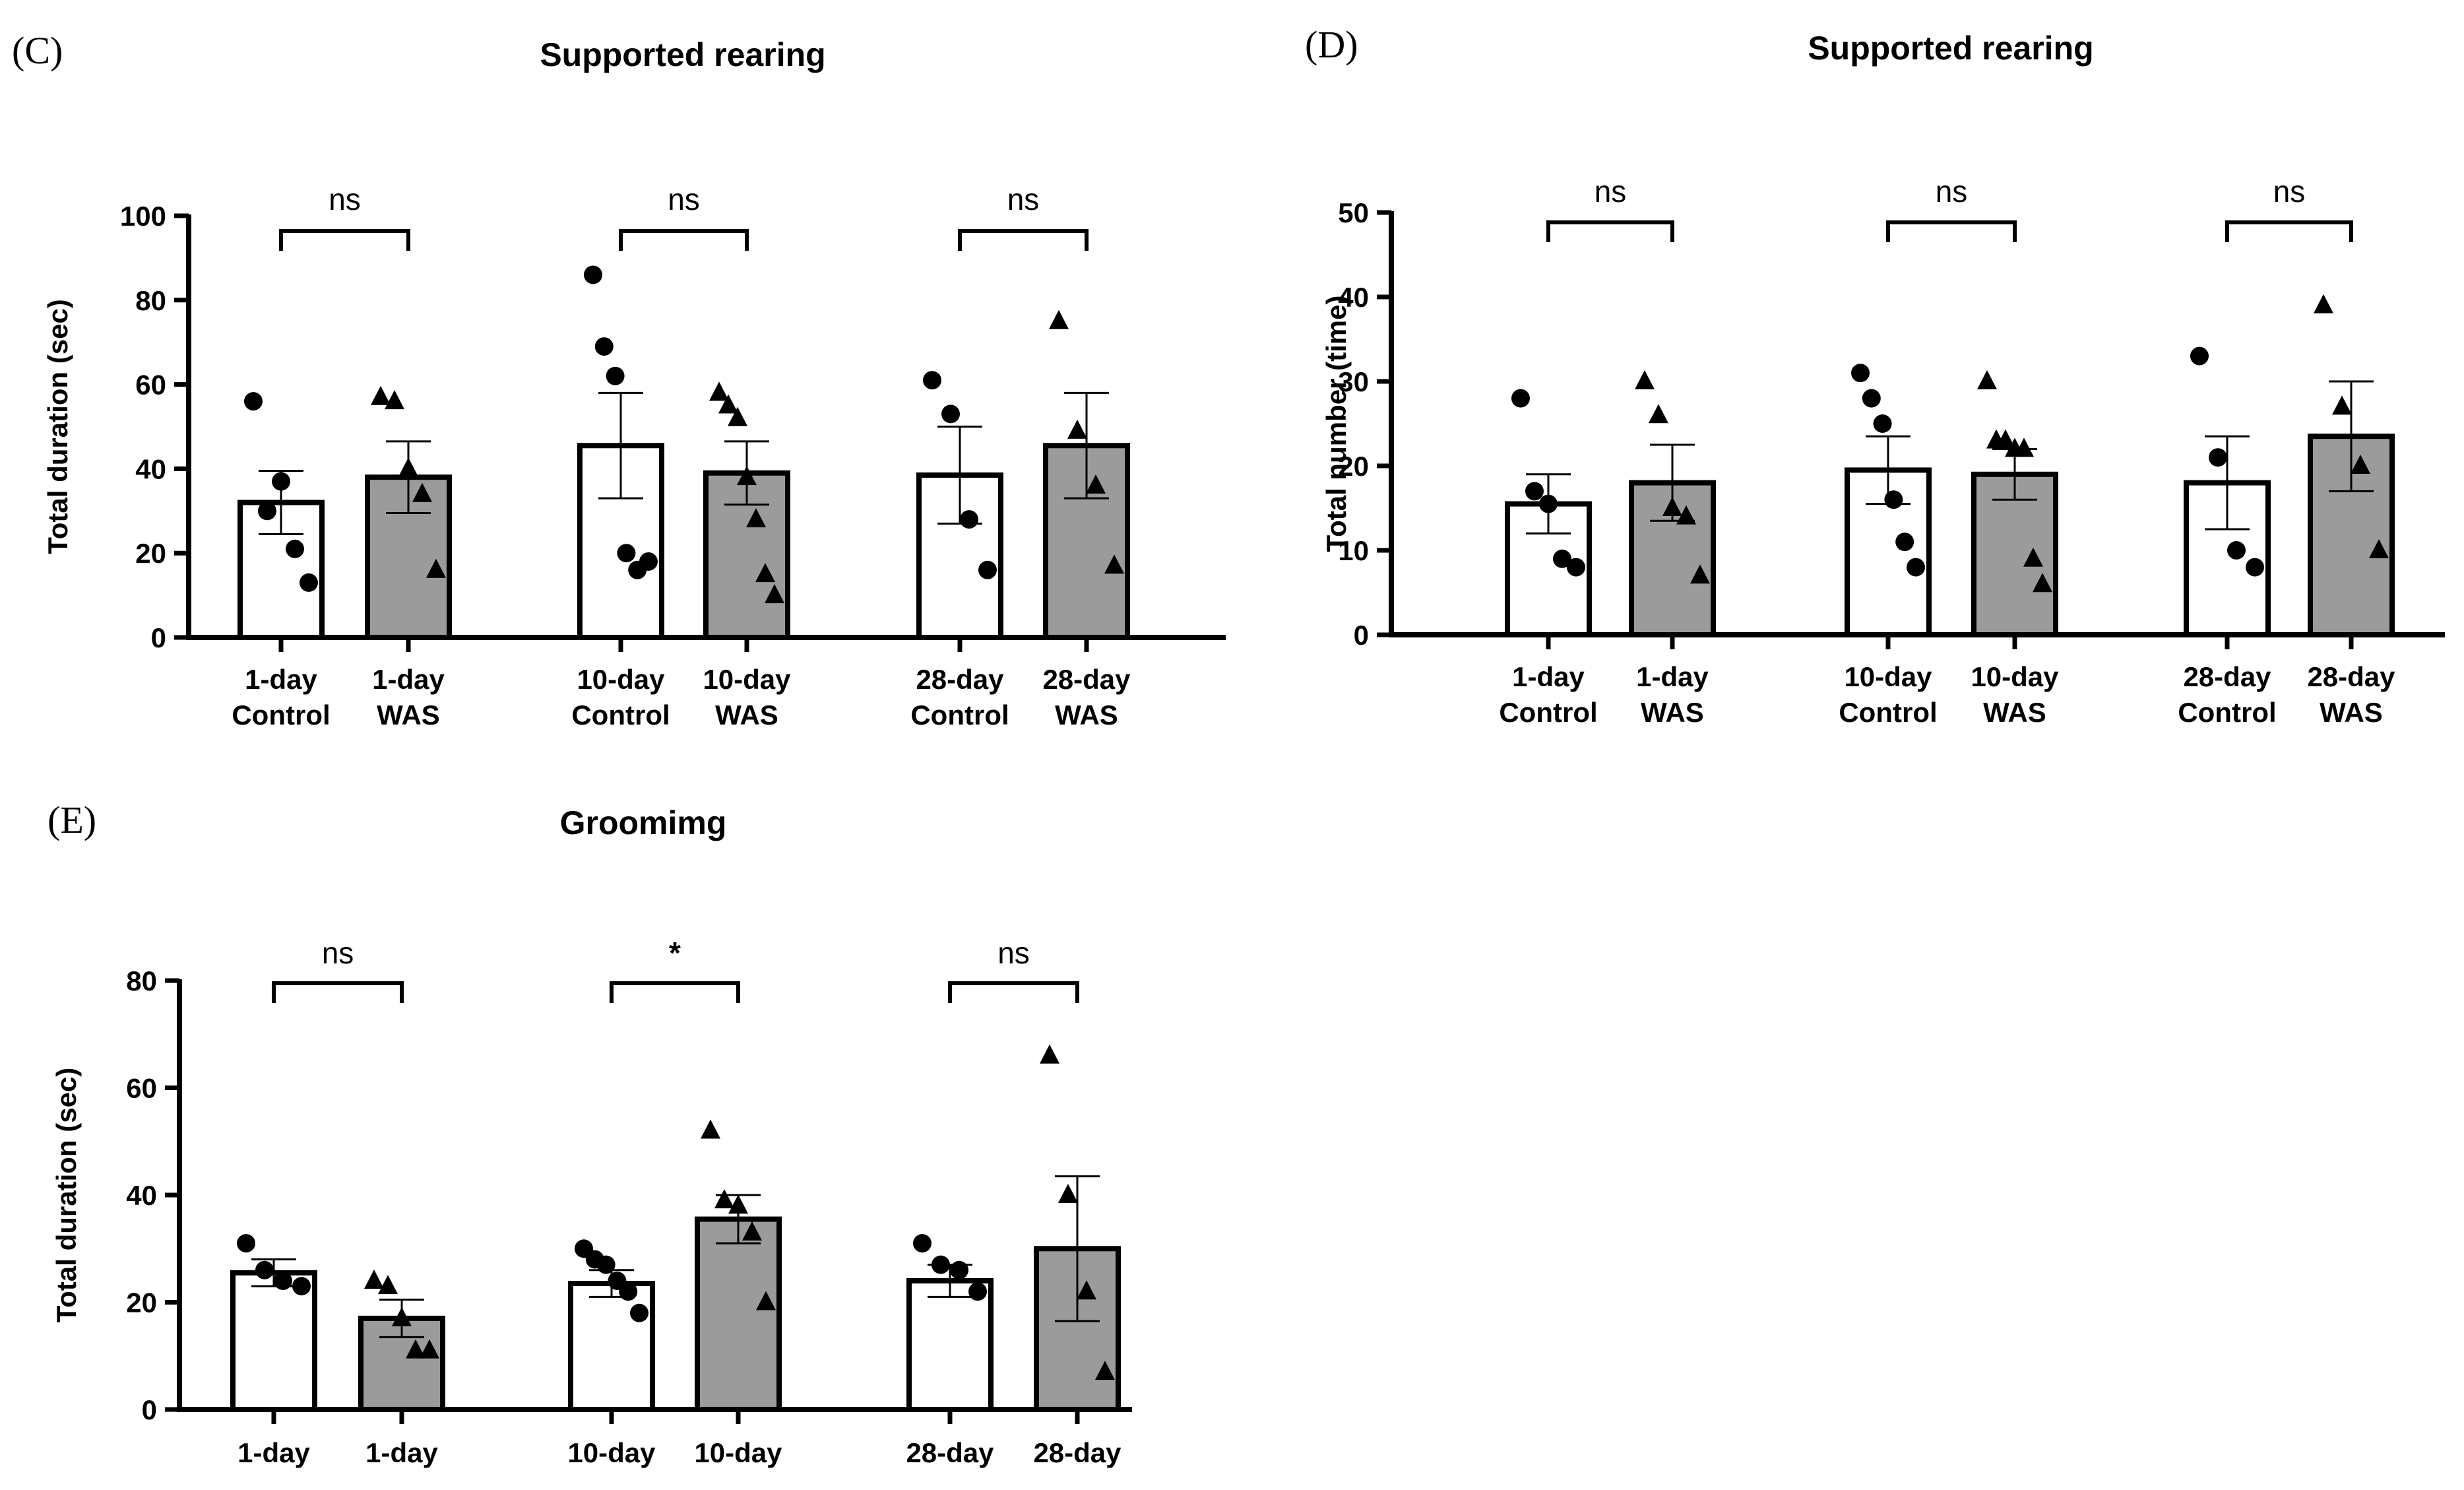 Image resolution: width=2464 pixels, height=1490 pixels. Describe the element at coordinates (141, 981) in the screenshot. I see `y-tick-label: 80` at that location.